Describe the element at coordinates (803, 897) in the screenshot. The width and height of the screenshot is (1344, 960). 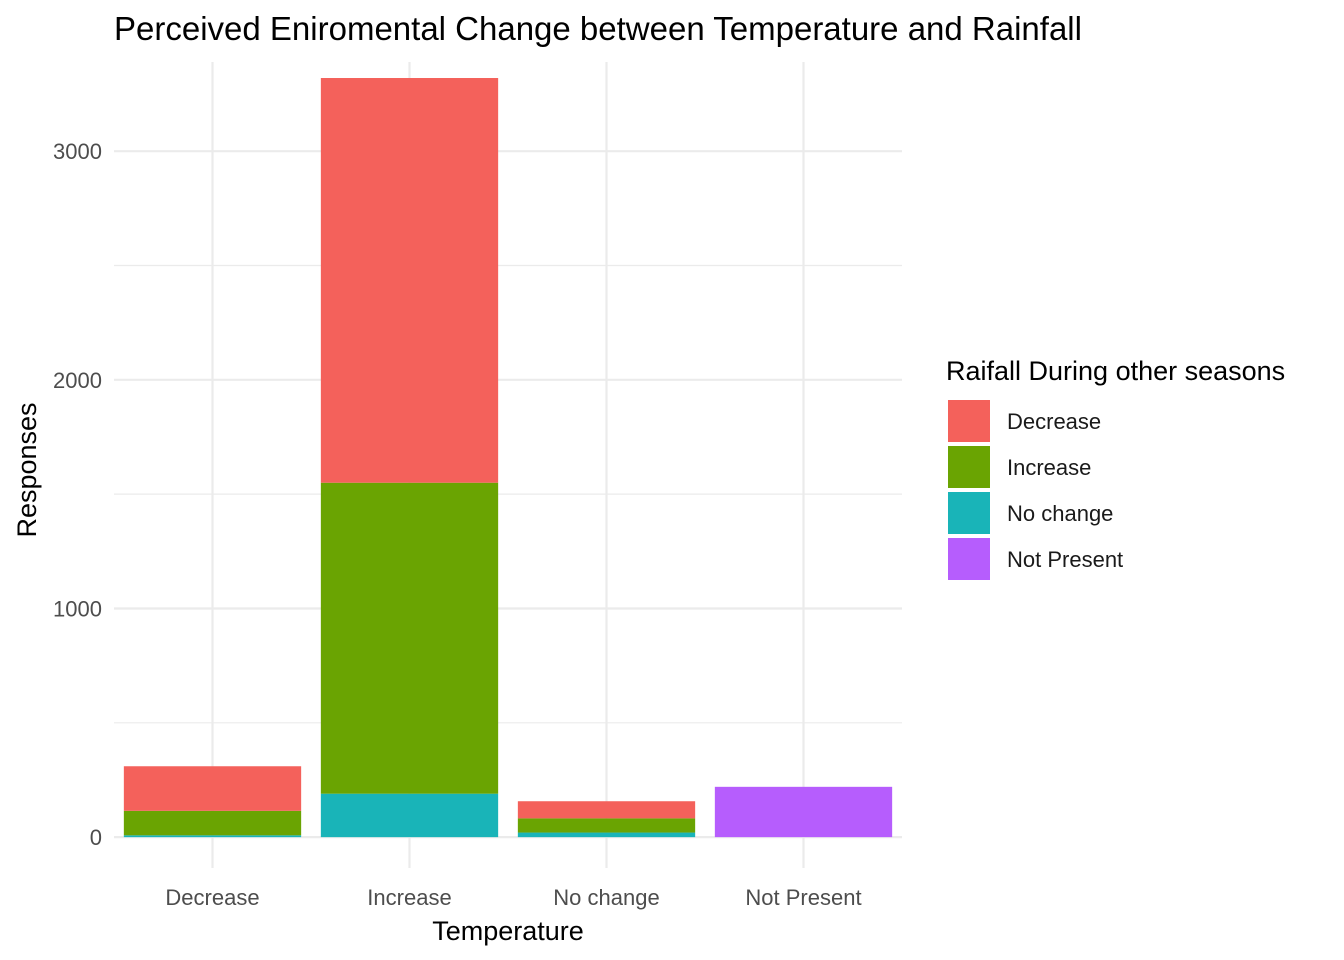
I see `x-tick-label: Not Present` at that location.